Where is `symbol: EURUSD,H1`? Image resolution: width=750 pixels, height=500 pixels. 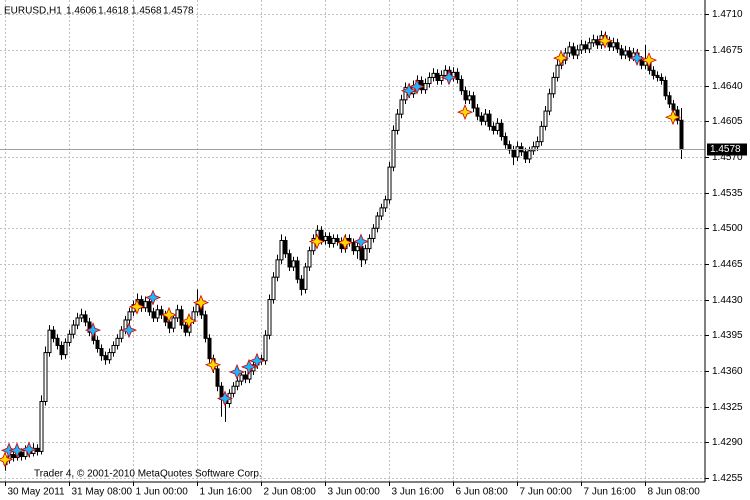
symbol: EURUSD,H1 is located at coordinates (33, 11).